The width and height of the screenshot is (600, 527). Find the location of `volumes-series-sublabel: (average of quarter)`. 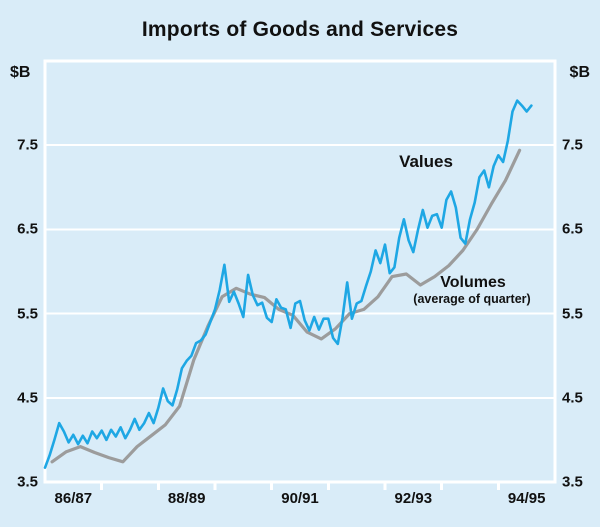

volumes-series-sublabel: (average of quarter) is located at coordinates (472, 299).